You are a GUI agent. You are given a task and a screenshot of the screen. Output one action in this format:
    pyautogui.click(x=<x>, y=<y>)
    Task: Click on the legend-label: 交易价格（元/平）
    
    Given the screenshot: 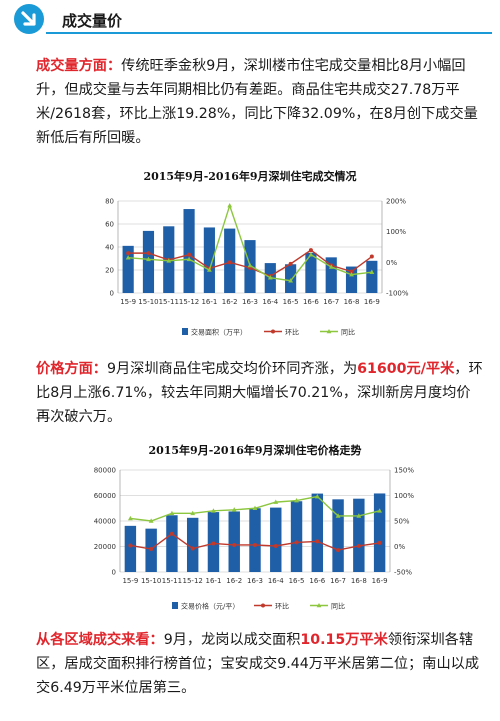 What is the action you would take?
    pyautogui.click(x=210, y=606)
    